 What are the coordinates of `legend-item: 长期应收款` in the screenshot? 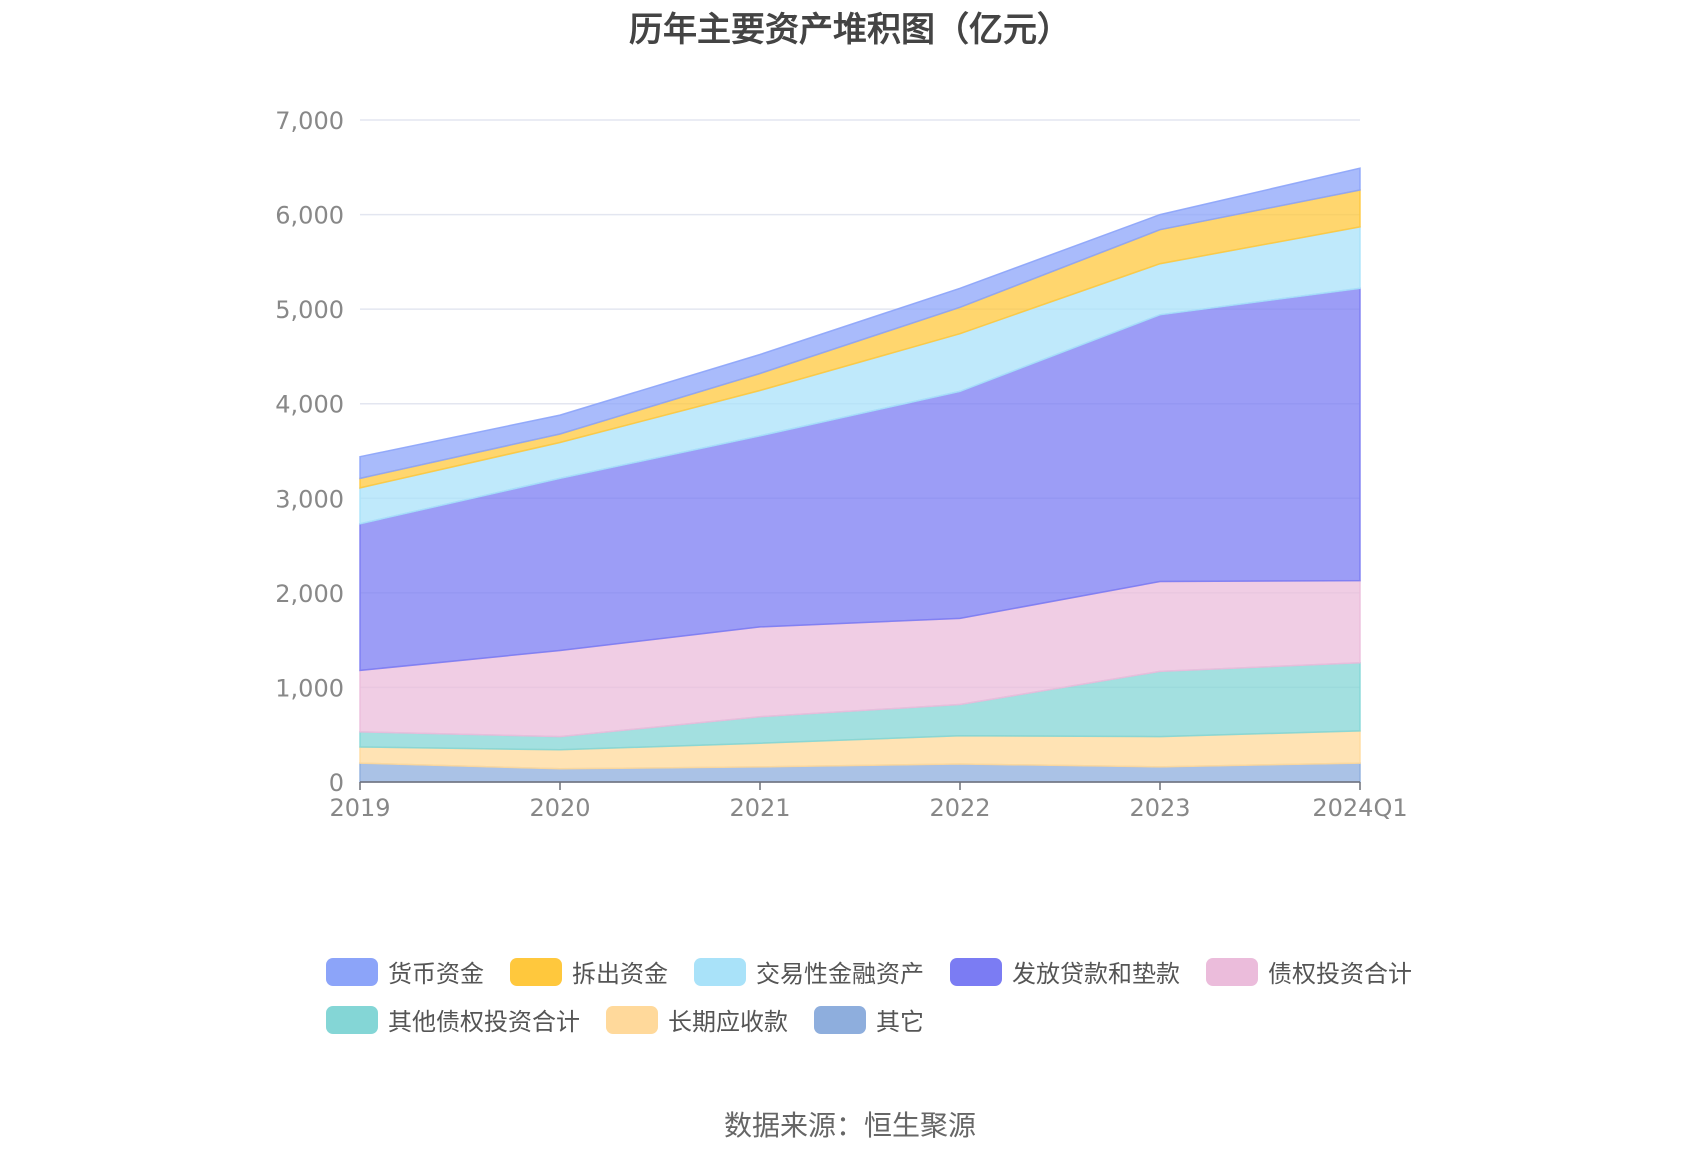 It's located at (697, 1019).